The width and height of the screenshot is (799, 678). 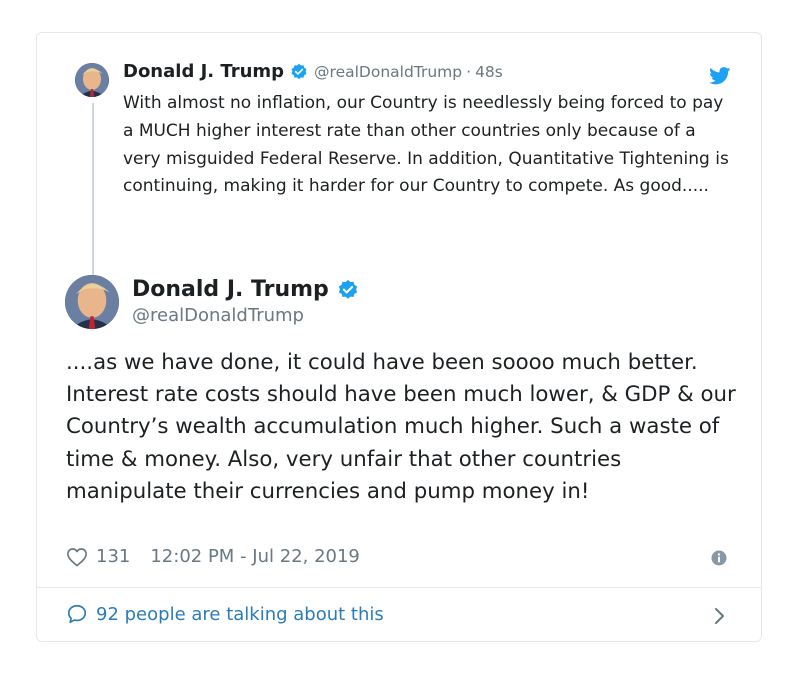 I want to click on info-icon, so click(x=719, y=558).